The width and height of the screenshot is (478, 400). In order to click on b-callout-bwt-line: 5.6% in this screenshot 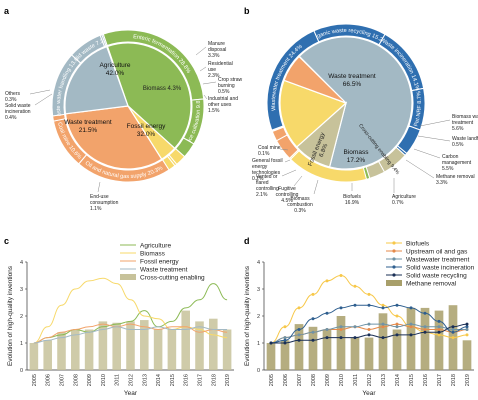, I will do `click(458, 129)`.